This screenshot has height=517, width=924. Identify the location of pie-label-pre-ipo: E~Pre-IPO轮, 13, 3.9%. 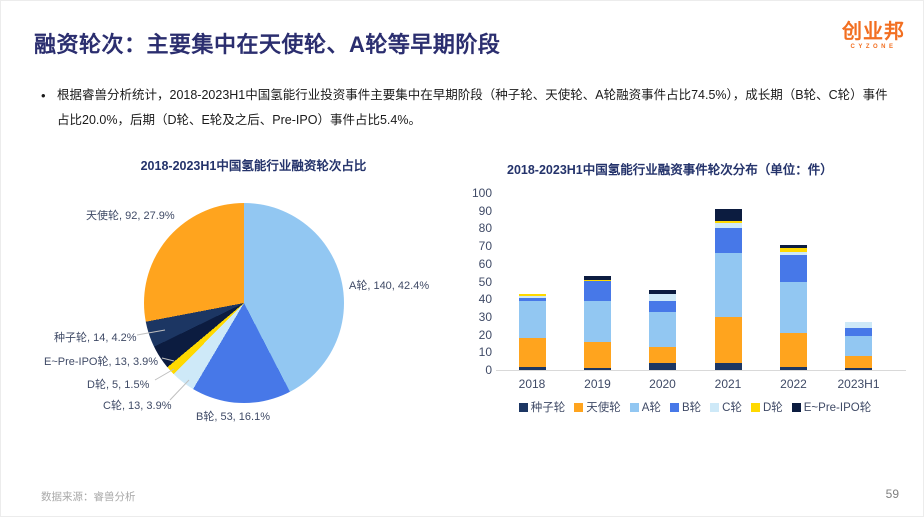
(101, 362).